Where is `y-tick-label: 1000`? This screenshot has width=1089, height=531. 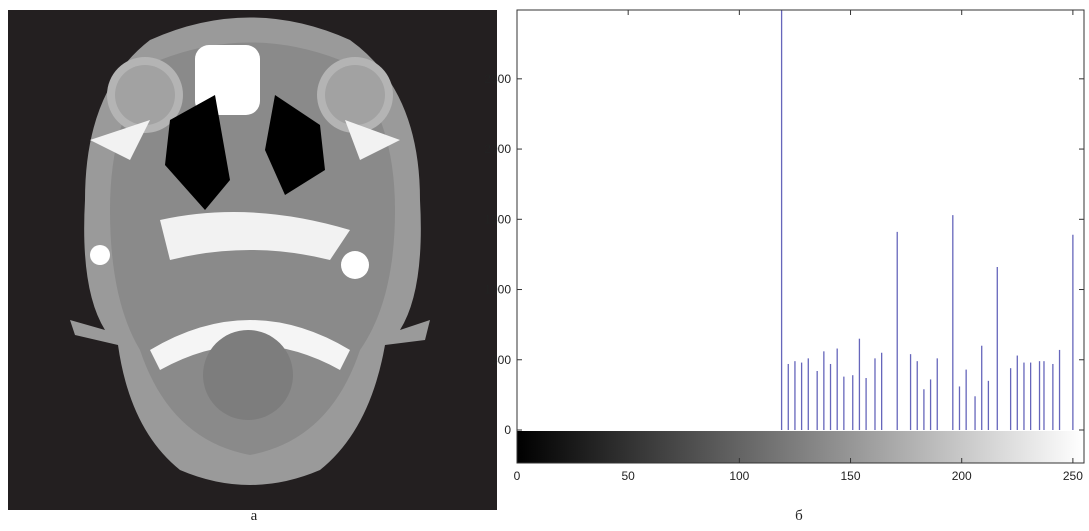
y-tick-label: 1000 is located at coordinates (497, 290).